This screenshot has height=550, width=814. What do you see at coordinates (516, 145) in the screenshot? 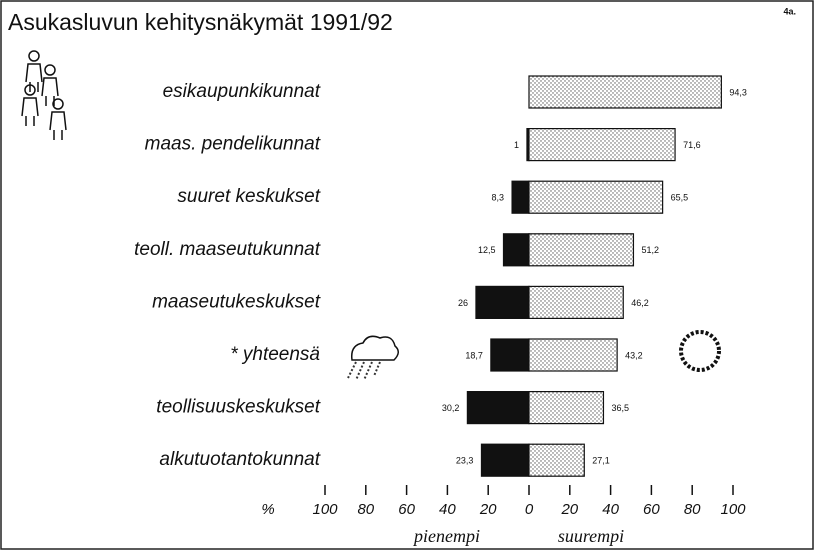
I see `value-label: 1` at bounding box center [516, 145].